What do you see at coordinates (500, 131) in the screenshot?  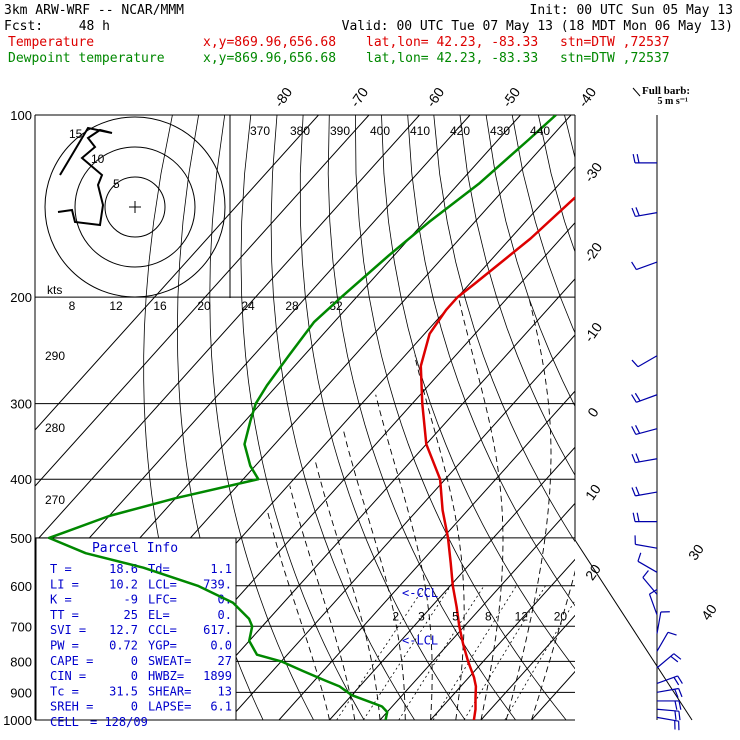 I see `theta-tick-label: 430` at bounding box center [500, 131].